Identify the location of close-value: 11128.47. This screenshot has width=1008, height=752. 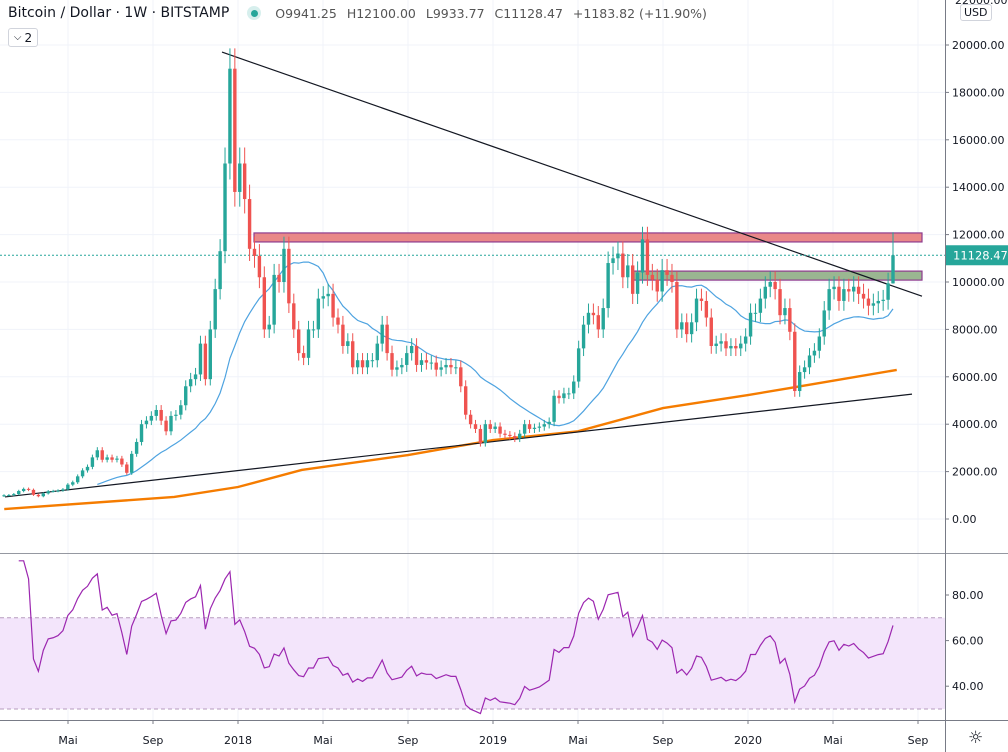
(533, 13).